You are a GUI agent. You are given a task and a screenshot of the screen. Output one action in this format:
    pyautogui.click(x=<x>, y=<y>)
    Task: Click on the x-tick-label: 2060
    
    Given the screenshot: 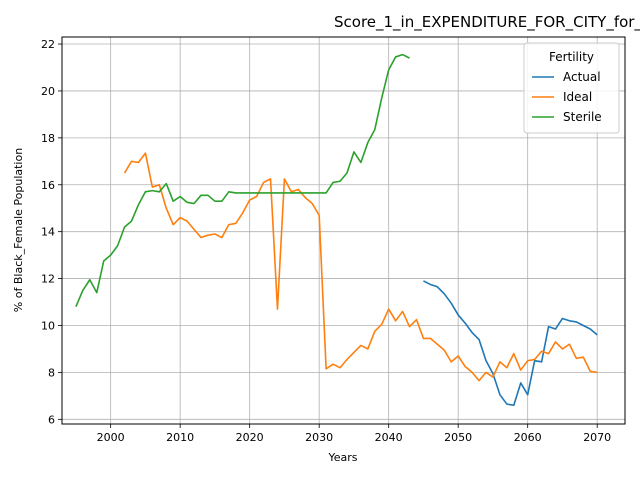 What is the action you would take?
    pyautogui.click(x=528, y=437)
    